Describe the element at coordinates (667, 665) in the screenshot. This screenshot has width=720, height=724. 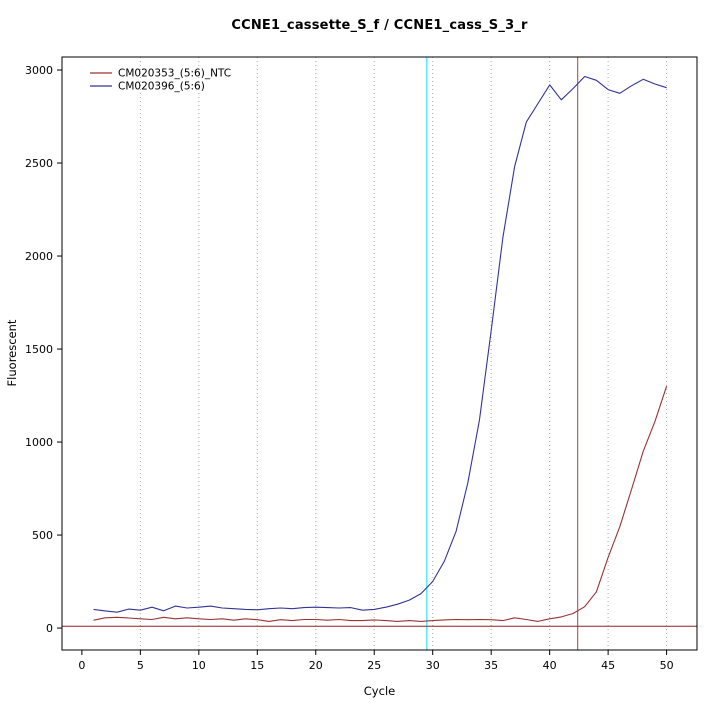
I see `x-tick-label: 50` at that location.